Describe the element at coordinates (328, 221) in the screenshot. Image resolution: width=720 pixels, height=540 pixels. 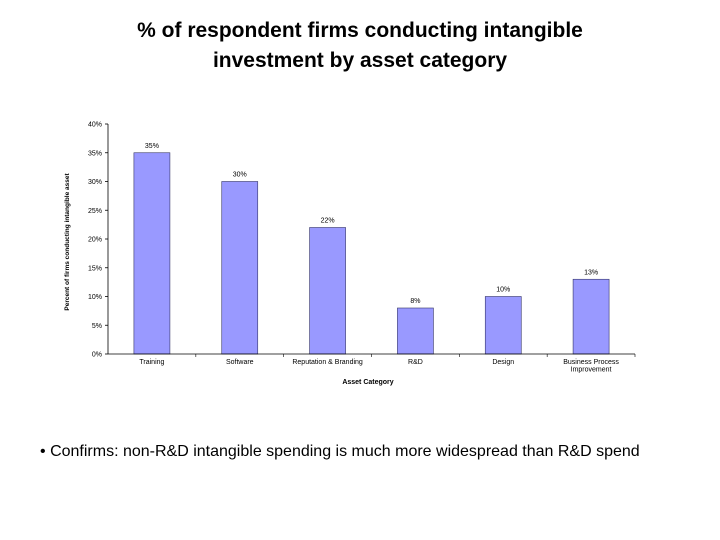
I see `data-label: 22%` at that location.